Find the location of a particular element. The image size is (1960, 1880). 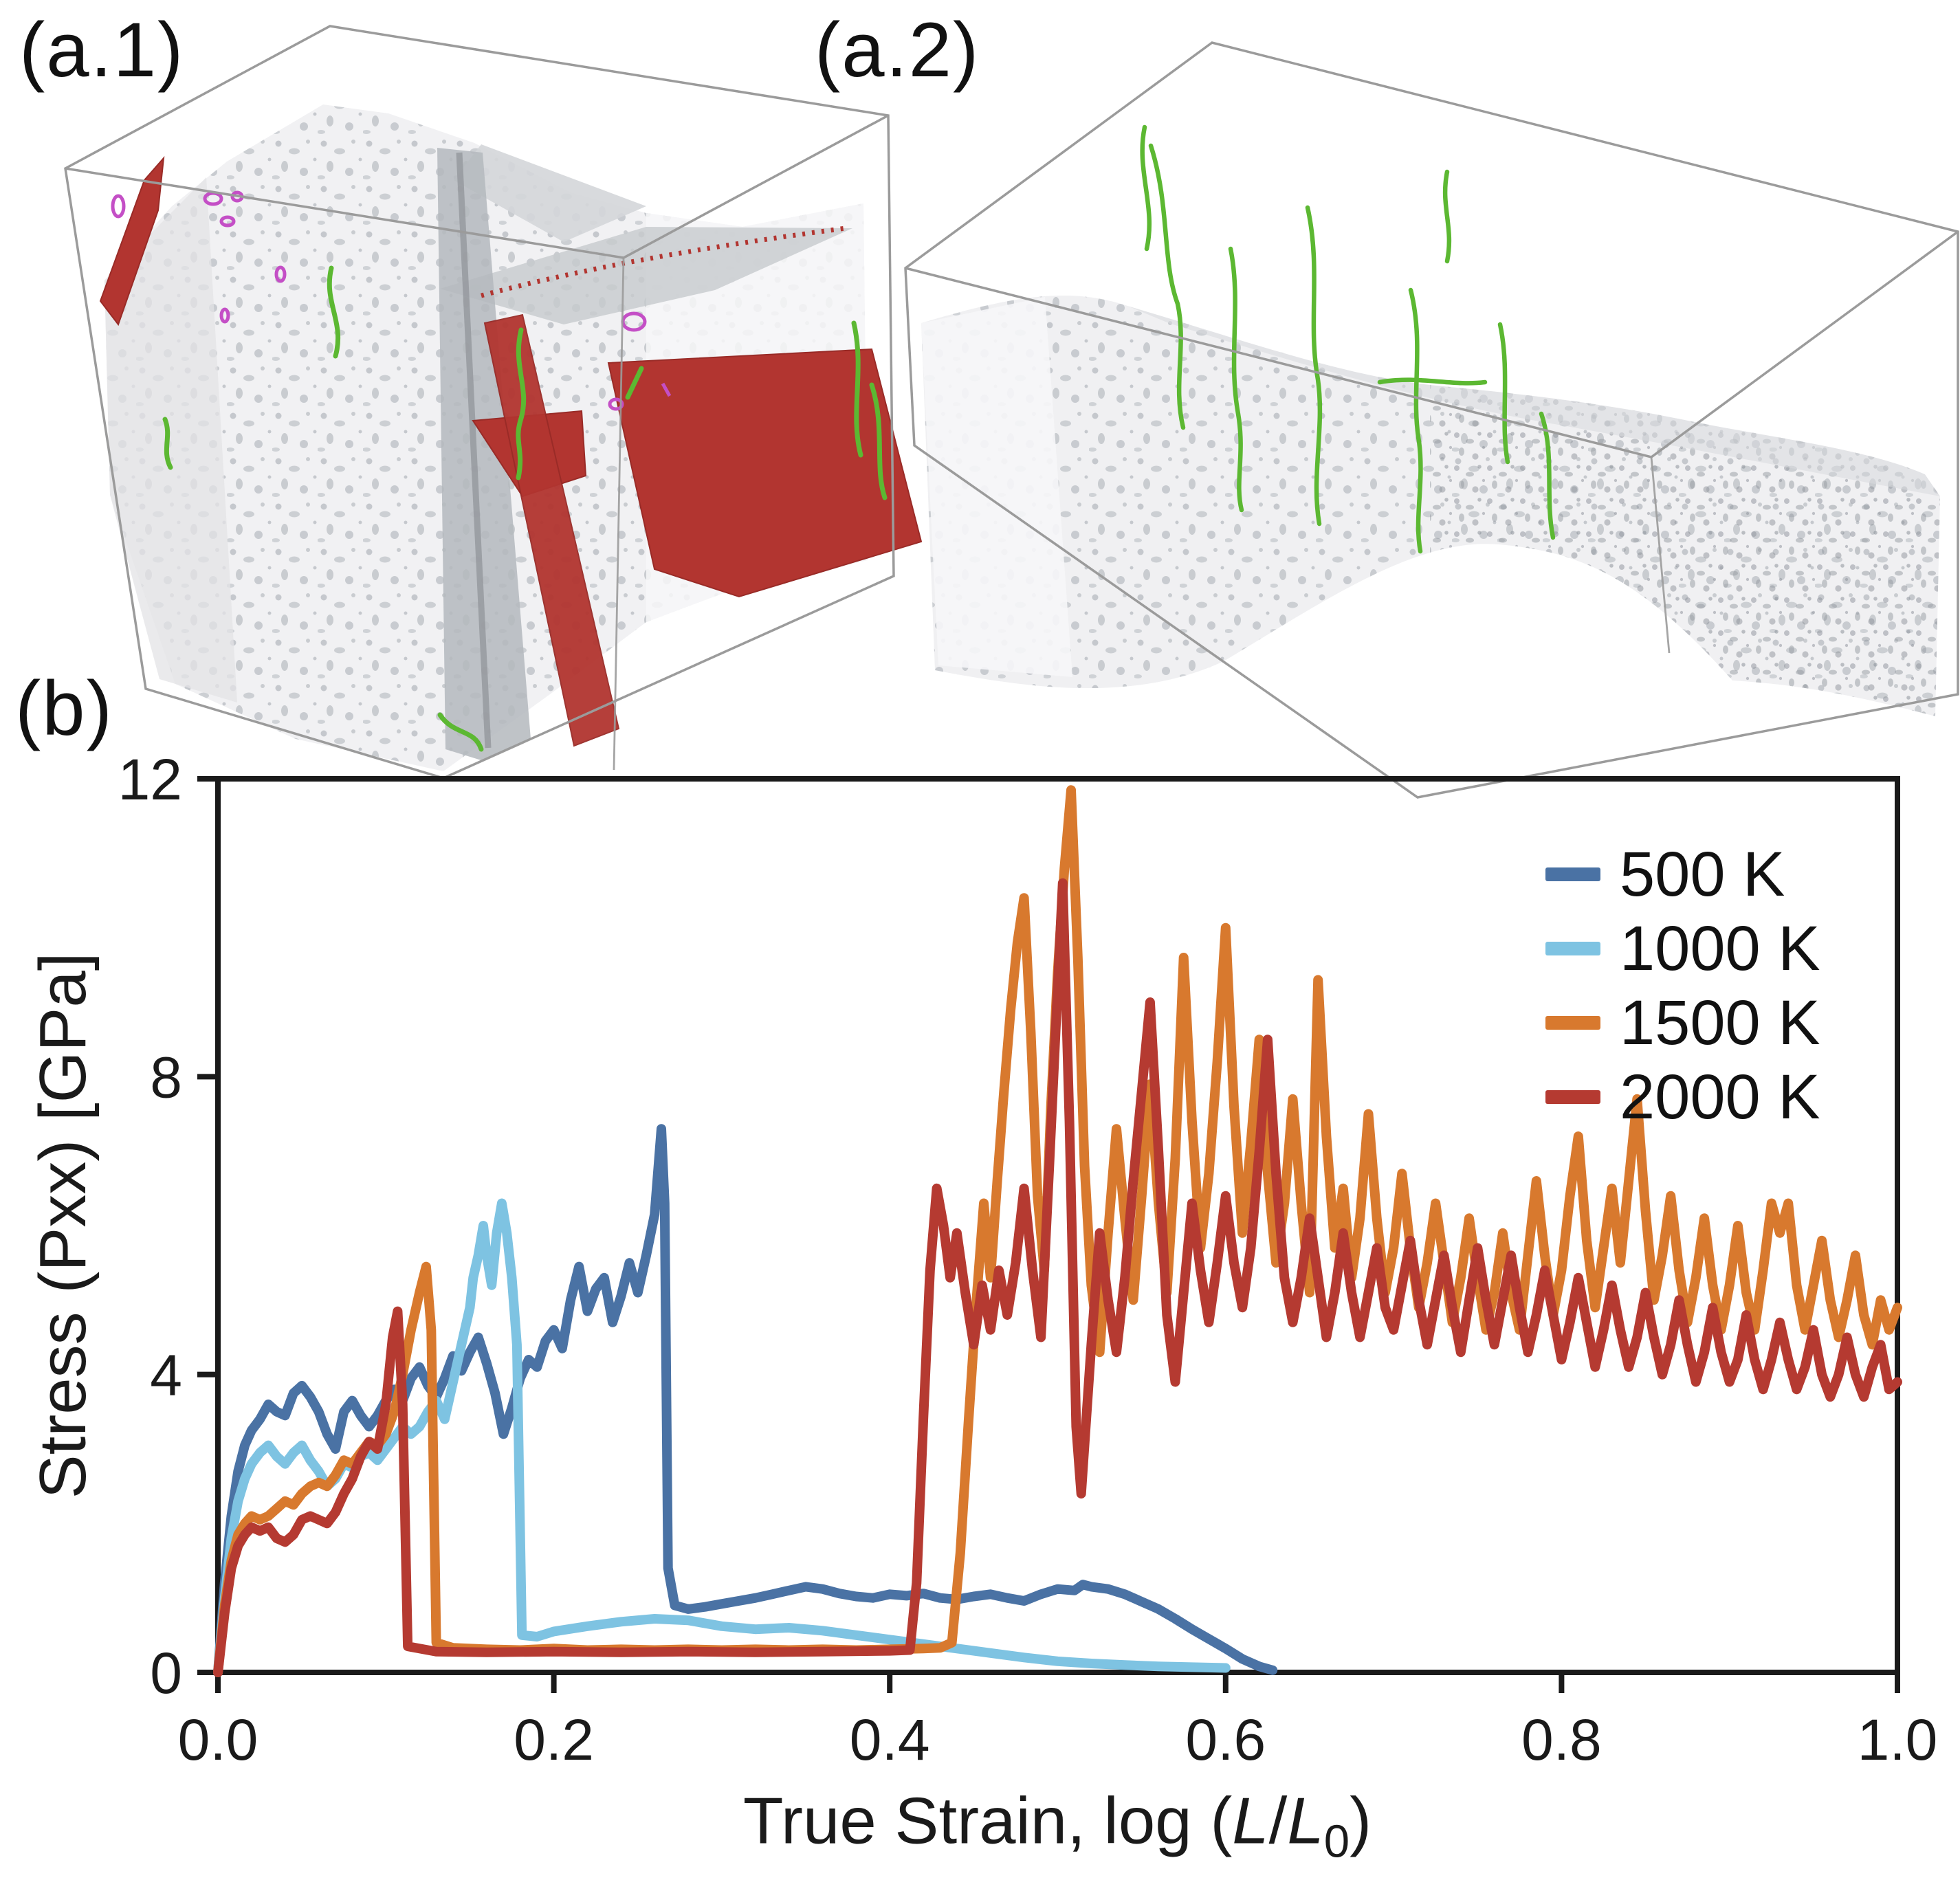

legend-item-2000k: 2000 K is located at coordinates (1682, 1097).